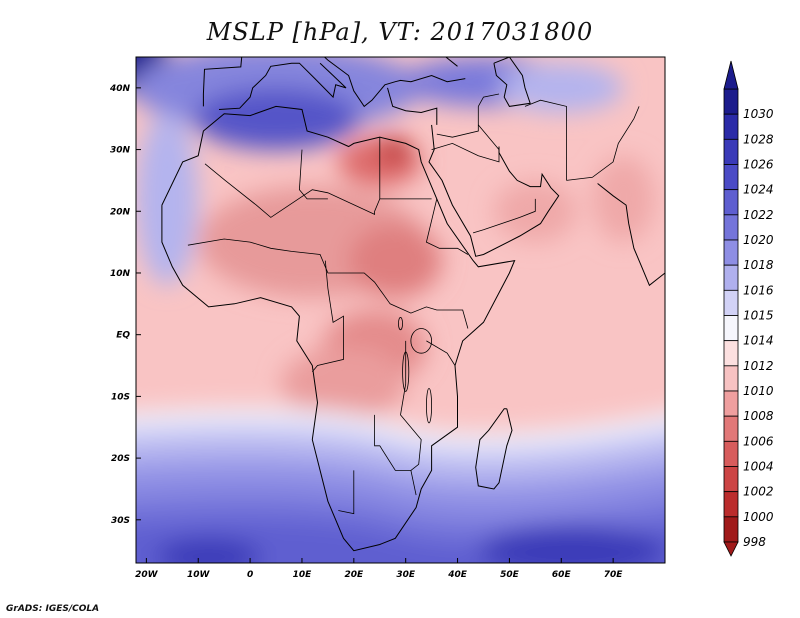 This screenshot has height=618, width=800. I want to click on europe-coastline, so click(222, 82).